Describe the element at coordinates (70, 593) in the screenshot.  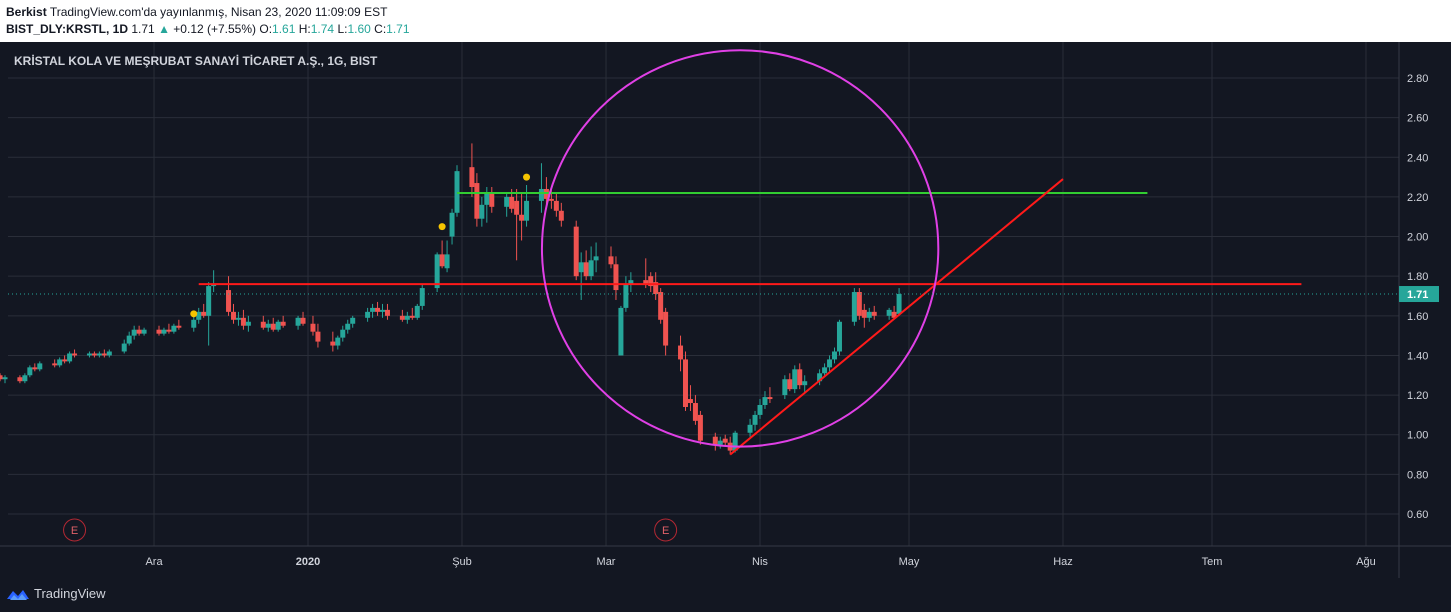
I see `tradingview-brand: TradingView` at that location.